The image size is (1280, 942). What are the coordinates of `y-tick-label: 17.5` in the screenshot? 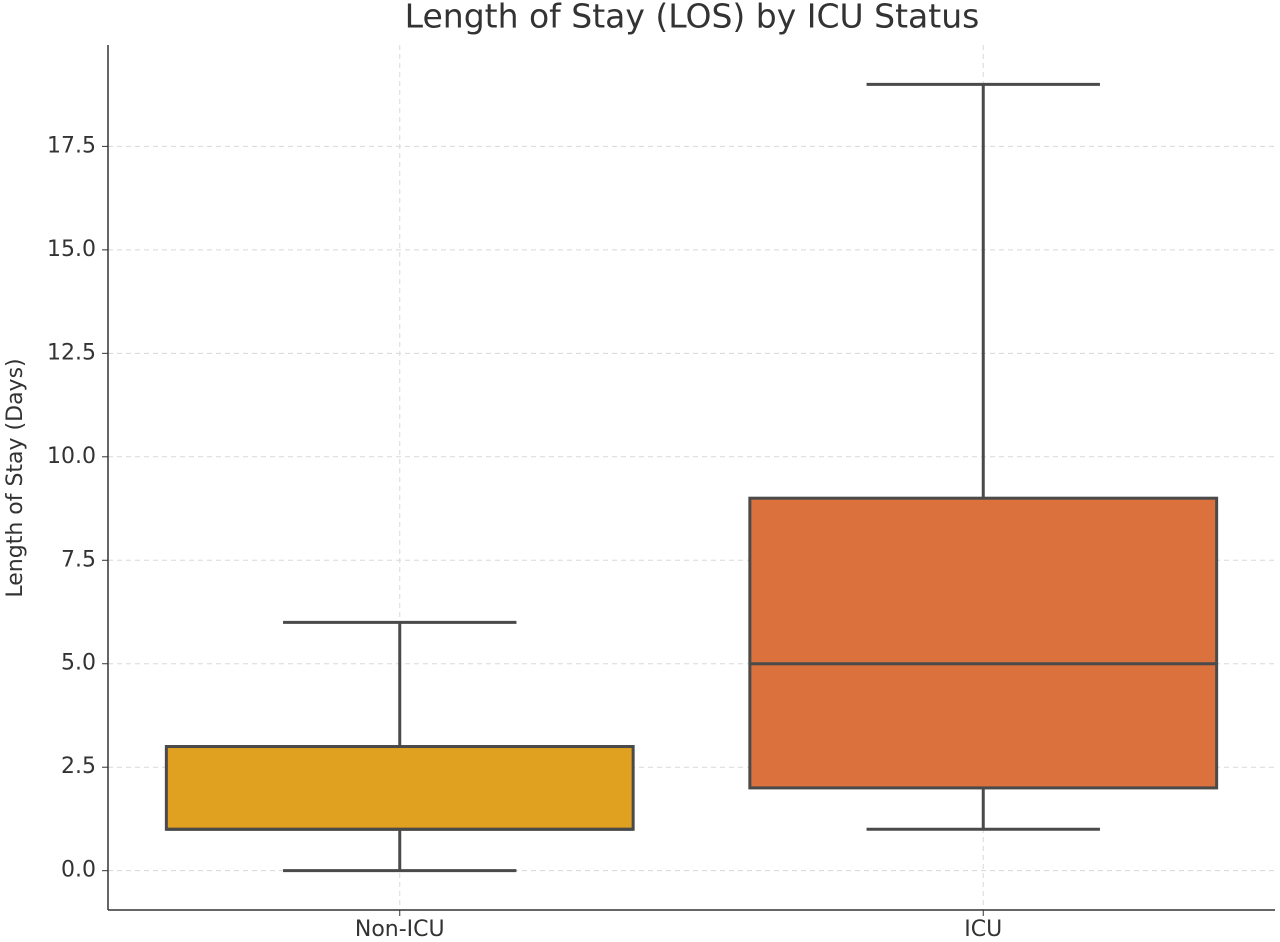 It's located at (71, 145).